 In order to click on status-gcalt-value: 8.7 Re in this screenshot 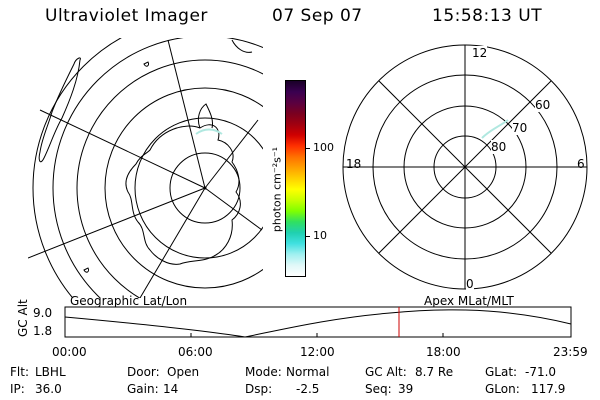, I will do `click(434, 372)`.